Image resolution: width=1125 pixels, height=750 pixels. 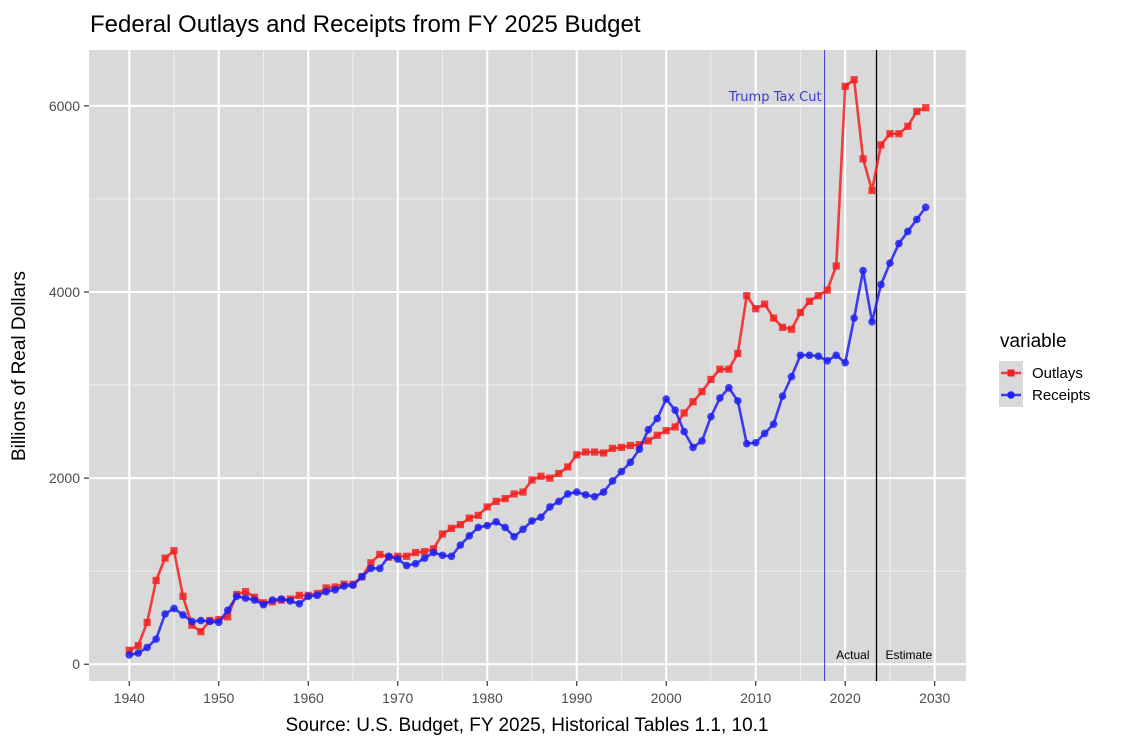 What do you see at coordinates (1061, 395) in the screenshot?
I see `legend-label-receipts: Receipts` at bounding box center [1061, 395].